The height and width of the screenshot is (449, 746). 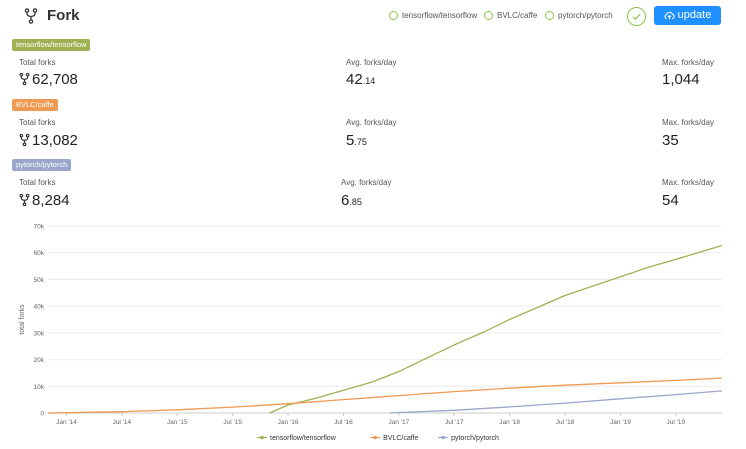 I want to click on check-icon, so click(x=636, y=17).